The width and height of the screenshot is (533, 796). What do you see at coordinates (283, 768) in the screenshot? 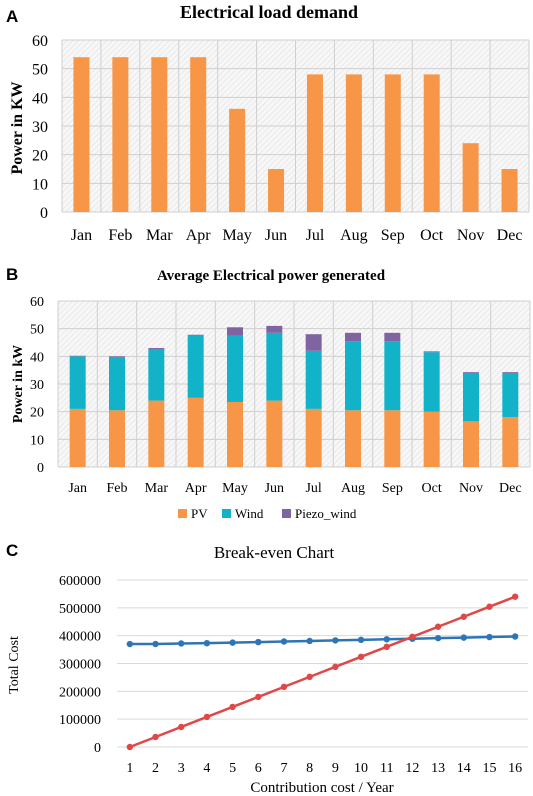
I see `chart-c-x-tick-label: 7` at bounding box center [283, 768].